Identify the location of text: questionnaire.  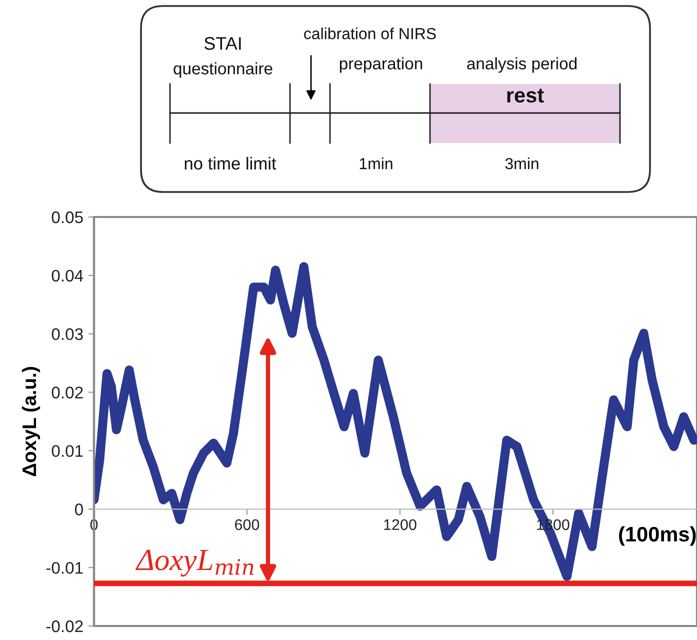
(223, 70).